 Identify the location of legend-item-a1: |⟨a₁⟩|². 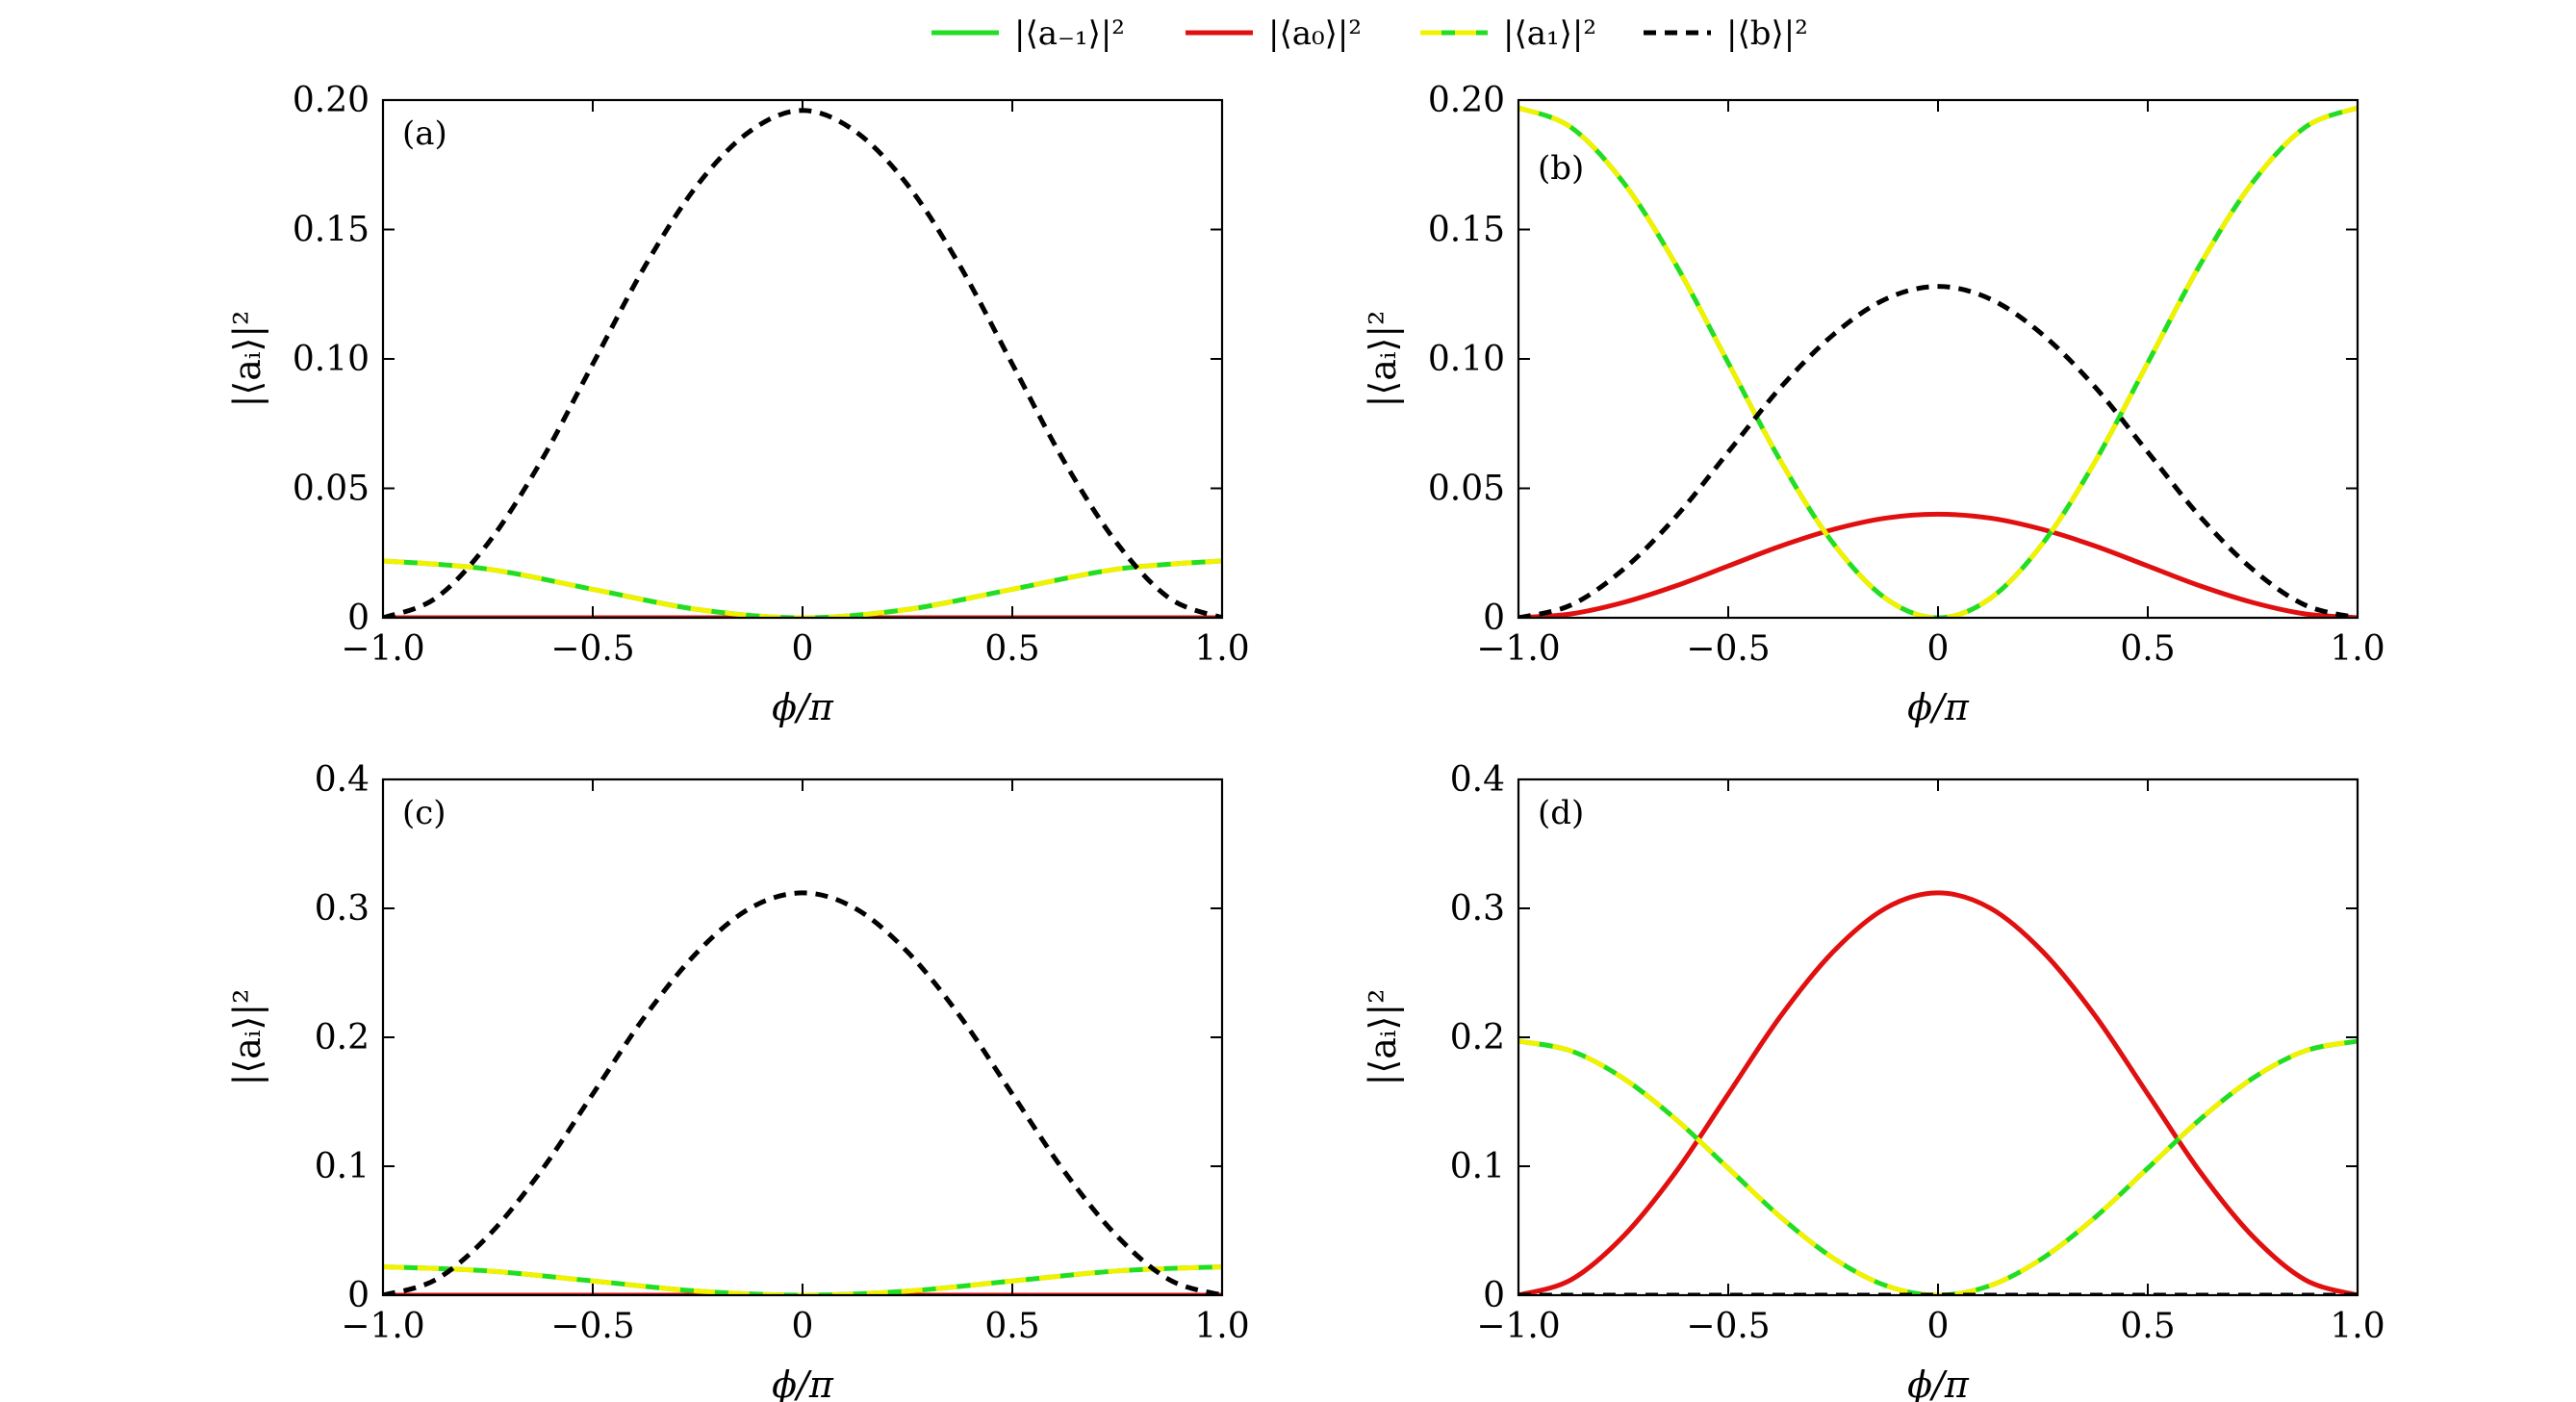
(1508, 33).